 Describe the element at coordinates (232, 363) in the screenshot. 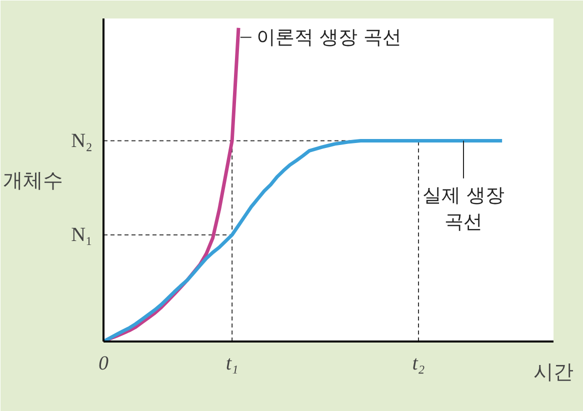

I see `x-tick-label: t₁` at that location.